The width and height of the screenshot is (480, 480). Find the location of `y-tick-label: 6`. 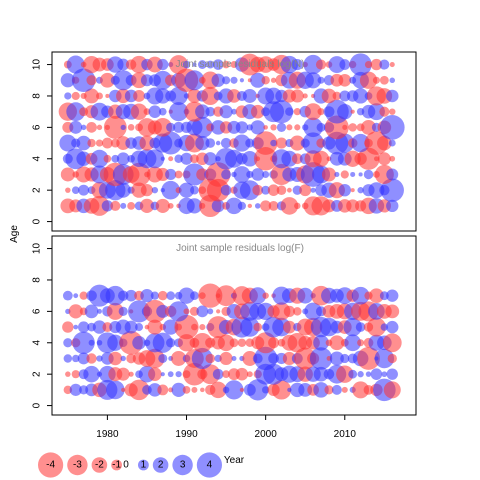

y-tick-label: 6 is located at coordinates (37, 127).